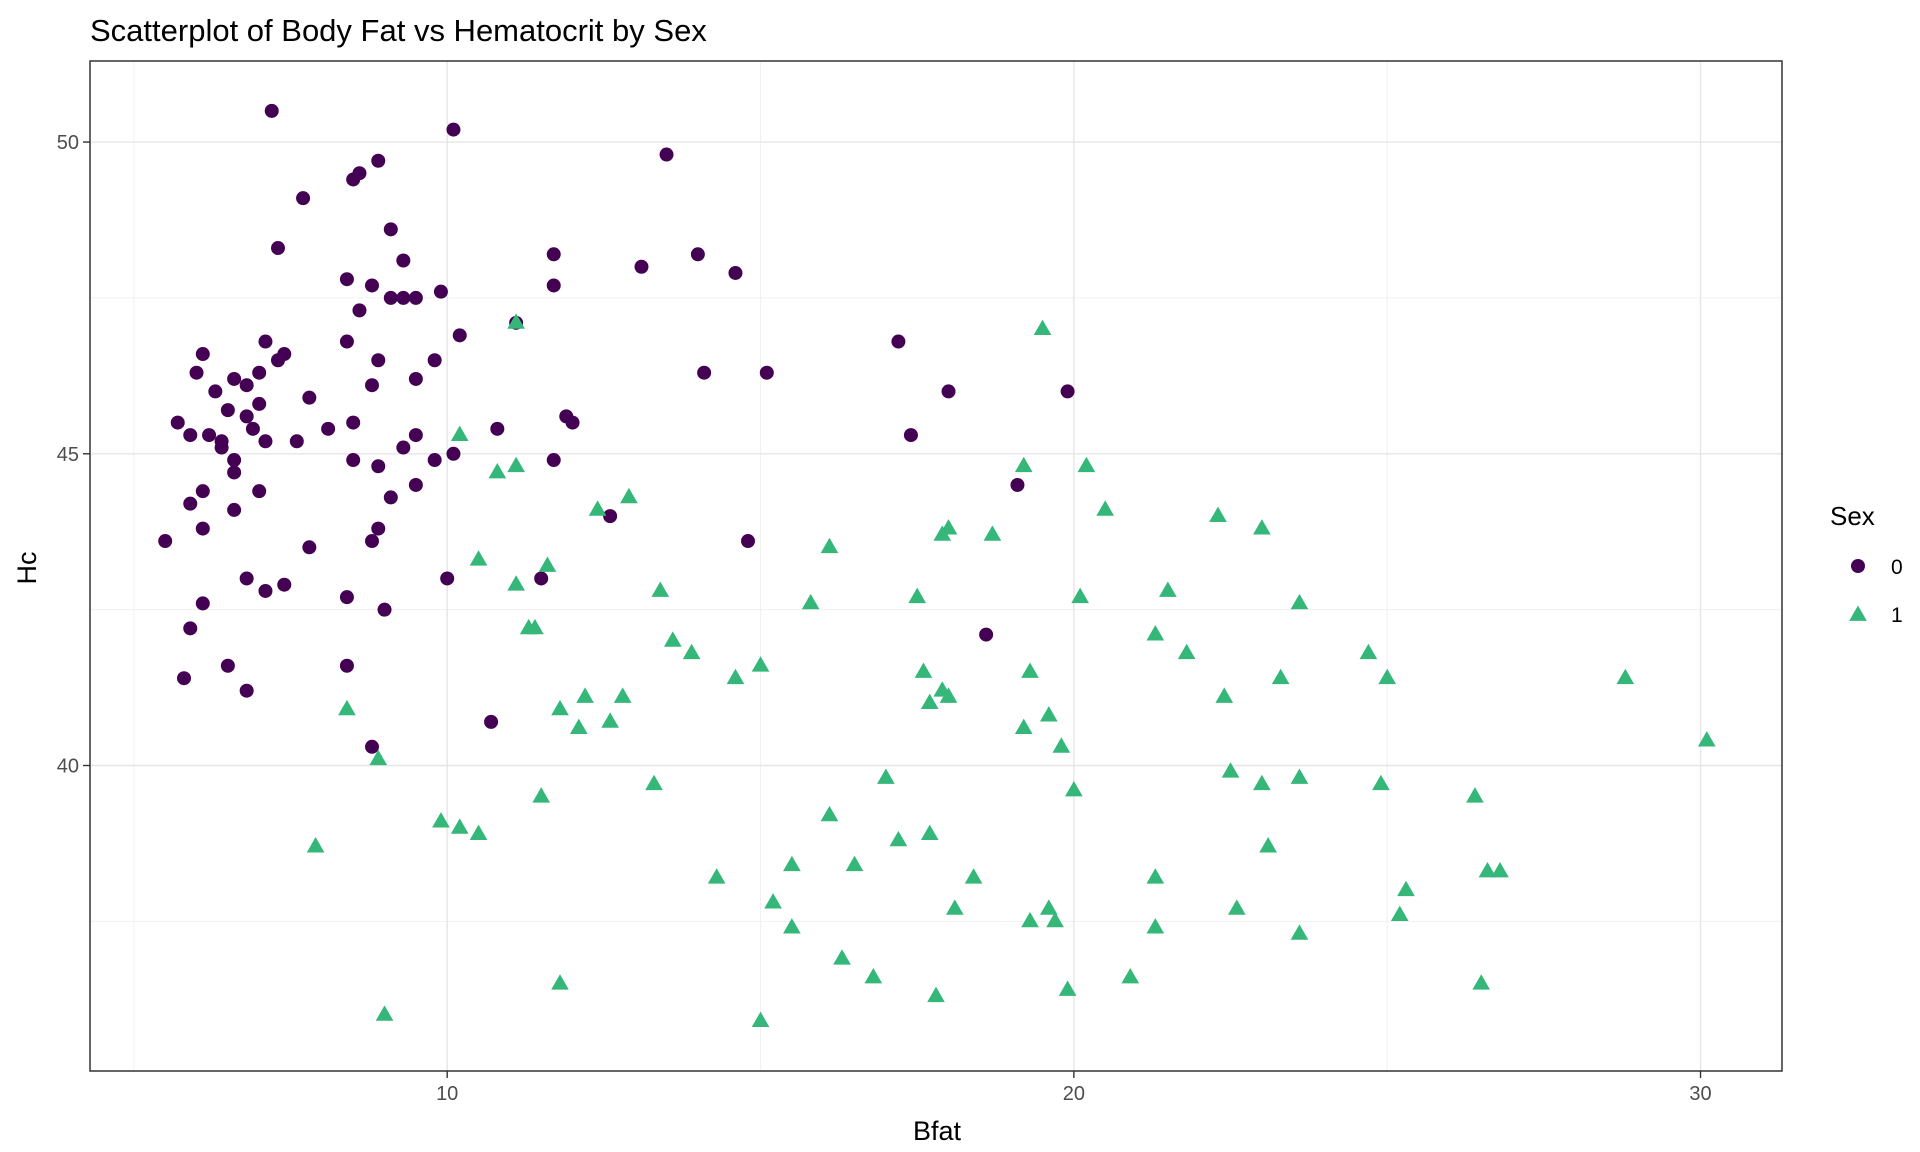  I want to click on legend-label-0: 0, so click(1897, 567).